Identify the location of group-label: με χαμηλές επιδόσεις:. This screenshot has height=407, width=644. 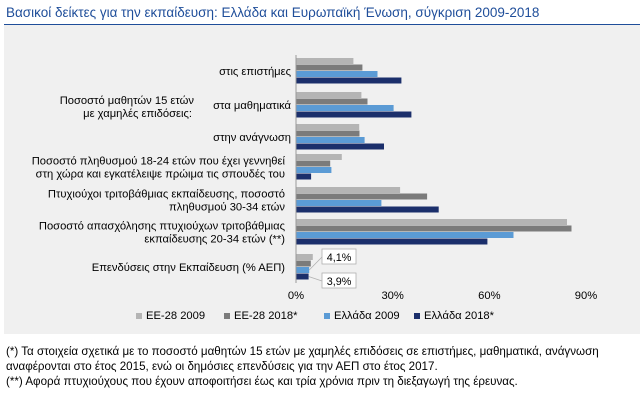
(137, 114).